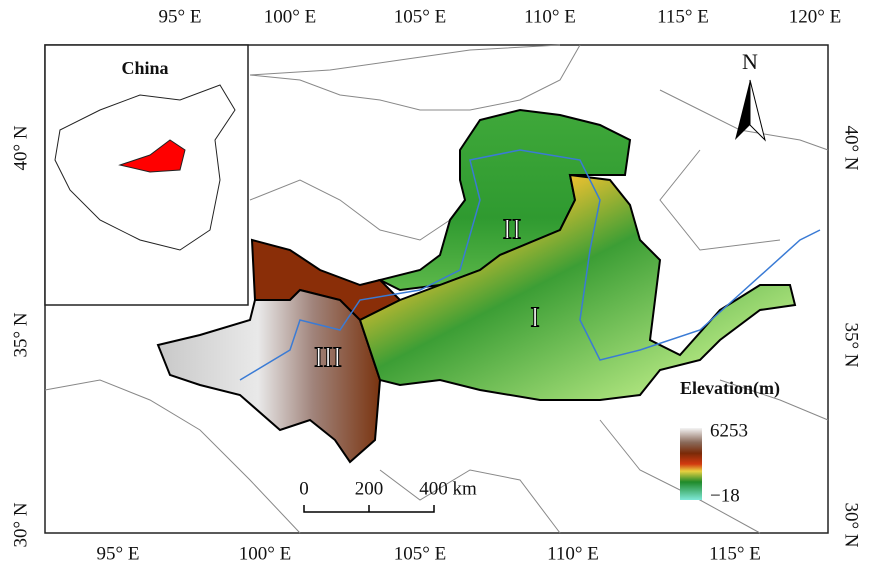  I want to click on region-label: II, so click(512, 229).